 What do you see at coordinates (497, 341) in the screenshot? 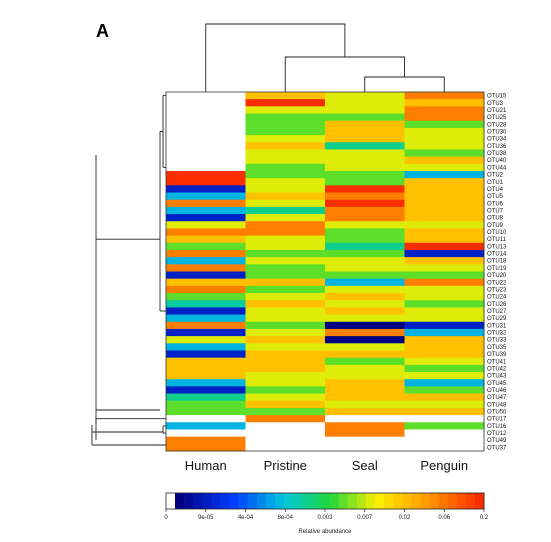
I see `row-label: OTU33` at bounding box center [497, 341].